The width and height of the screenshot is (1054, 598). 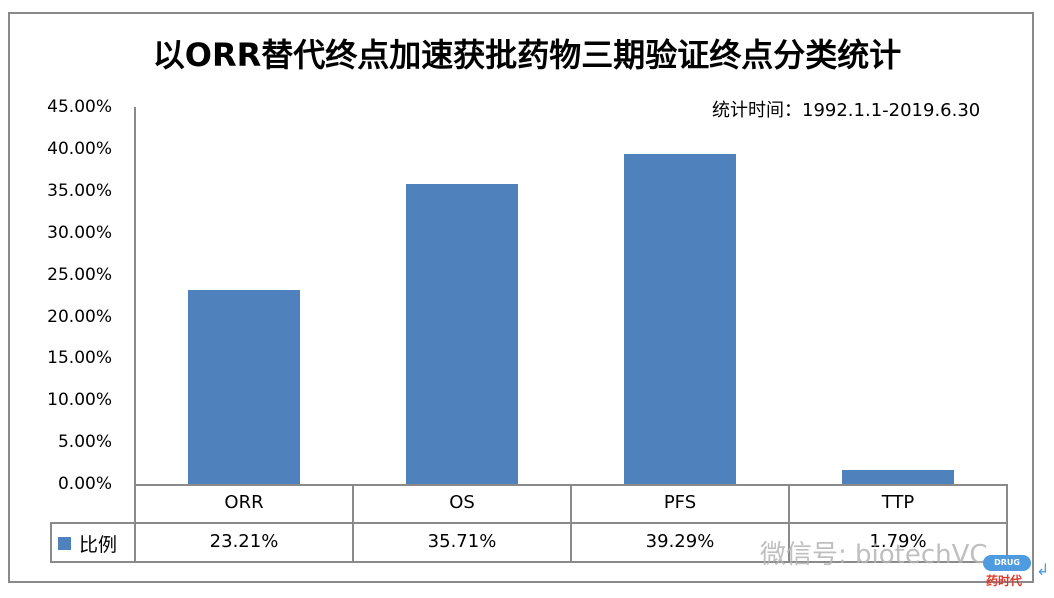 What do you see at coordinates (79, 358) in the screenshot?
I see `y-tick: 15.00%` at bounding box center [79, 358].